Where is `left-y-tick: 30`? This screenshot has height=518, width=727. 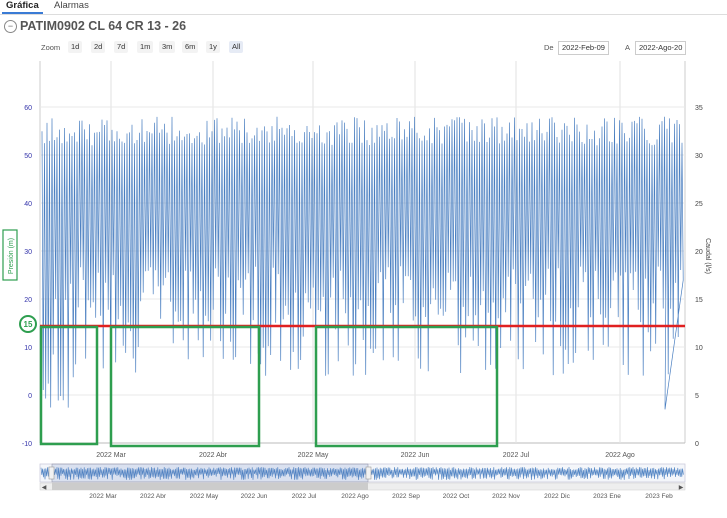
left-y-tick: 30 is located at coordinates (28, 252).